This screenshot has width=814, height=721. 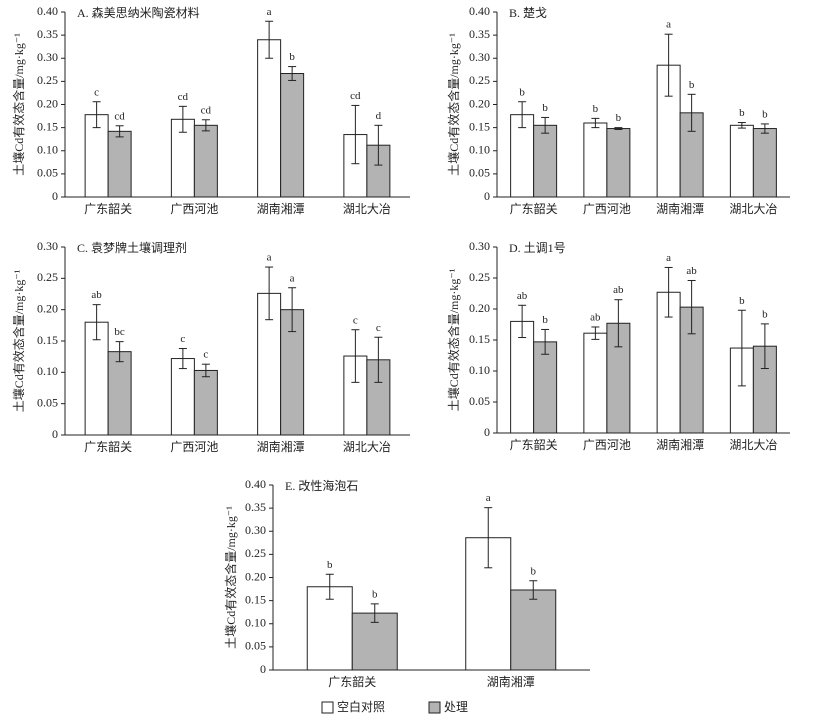 I want to click on panel-title: B. 楚戈, so click(x=528, y=13).